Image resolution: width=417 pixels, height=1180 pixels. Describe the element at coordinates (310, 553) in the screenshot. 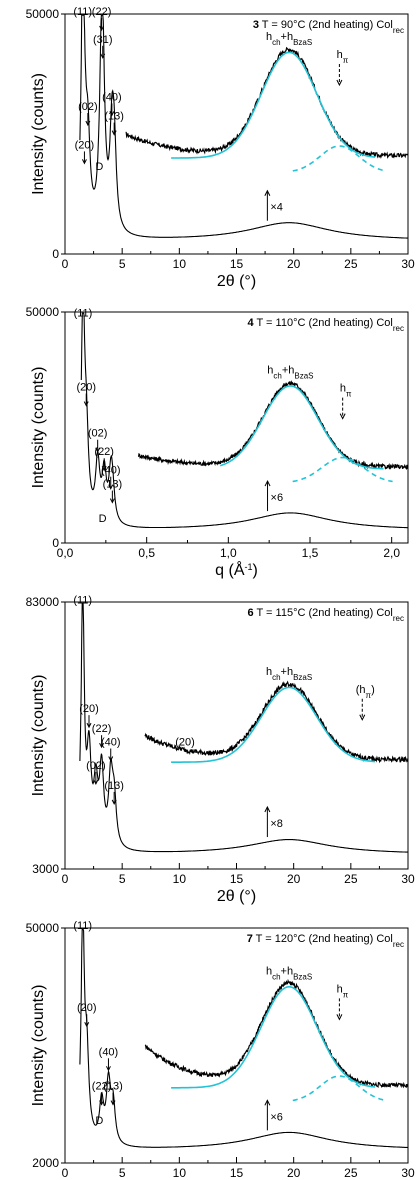

I see `x-tick-label: 1,5` at that location.